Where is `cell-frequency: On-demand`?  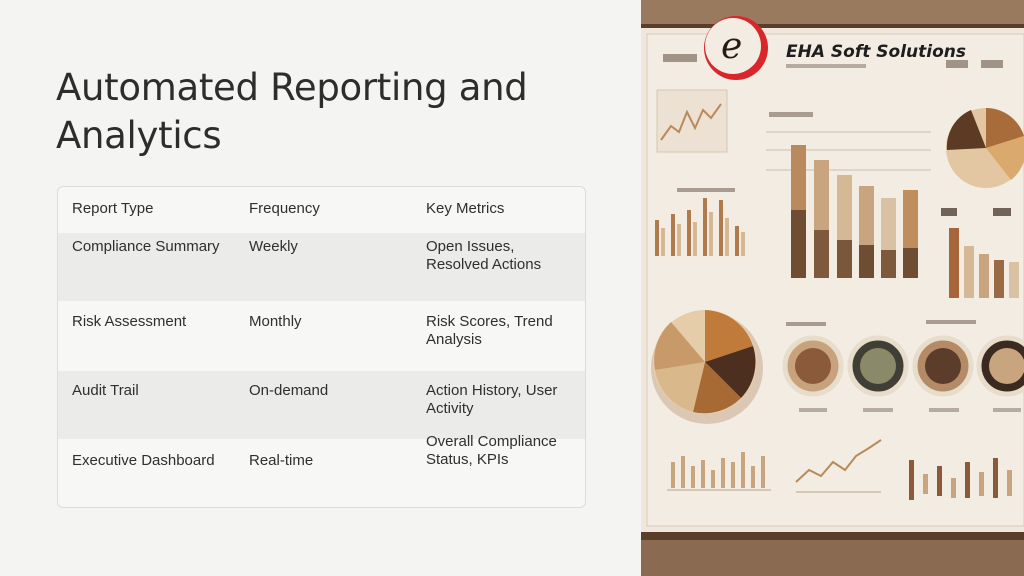 cell-frequency: On-demand is located at coordinates (289, 390).